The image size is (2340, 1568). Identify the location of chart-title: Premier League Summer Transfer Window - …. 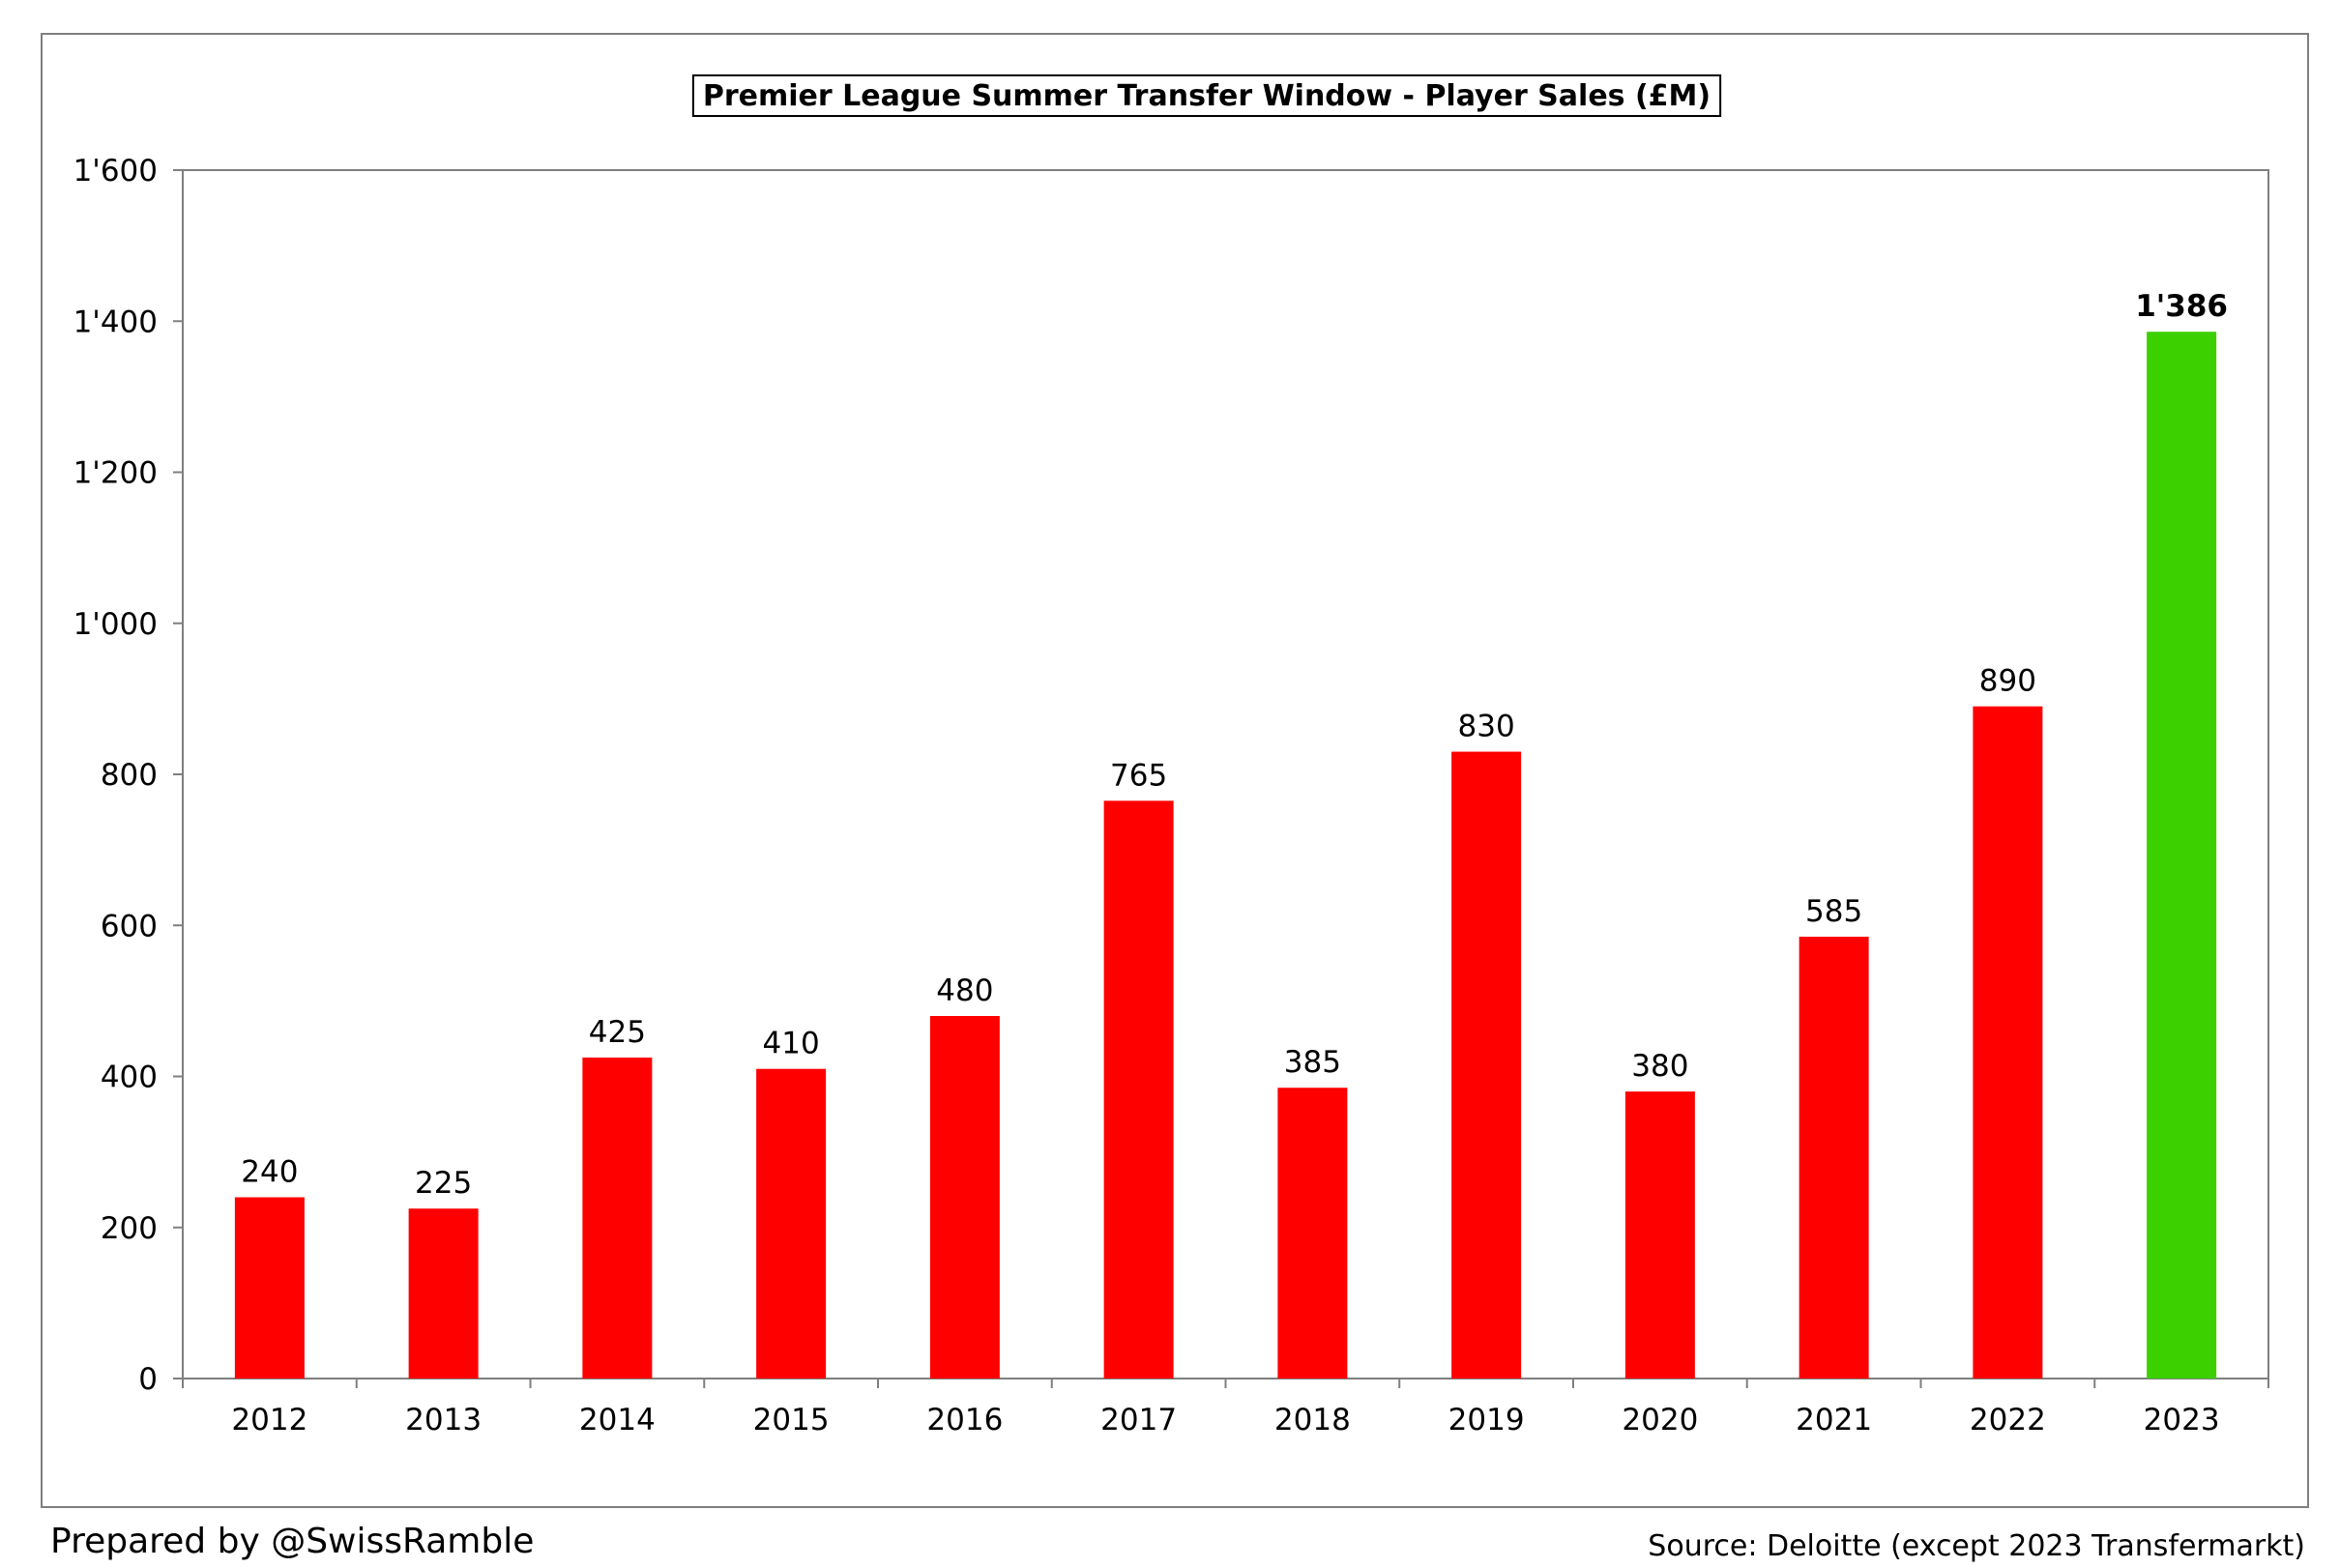
(1207, 96).